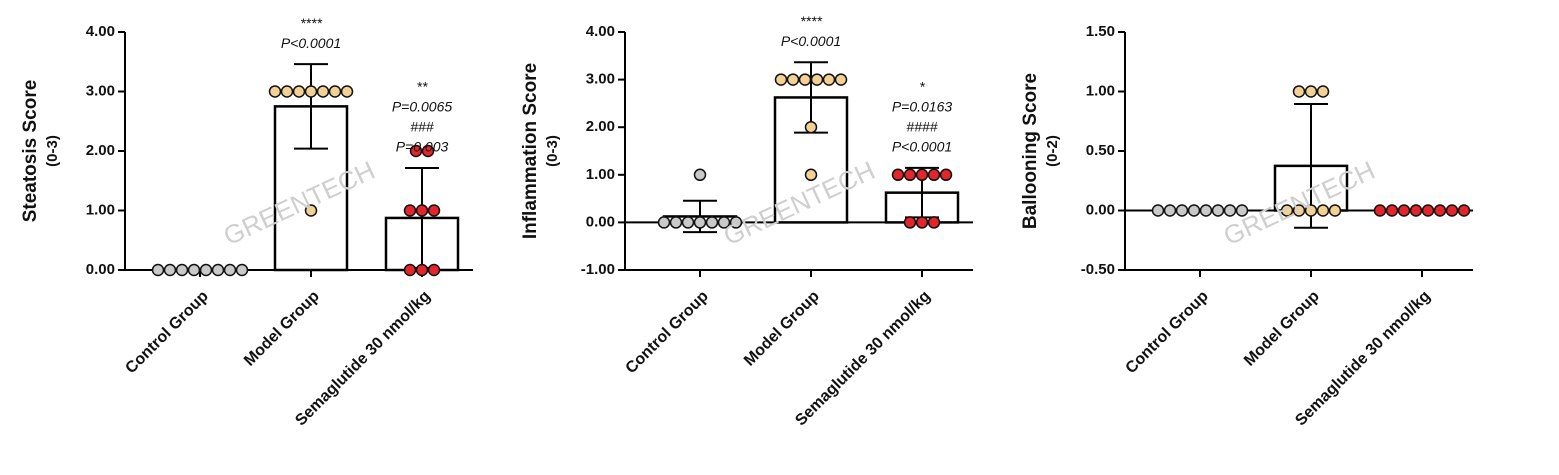 Image resolution: width=1559 pixels, height=475 pixels. Describe the element at coordinates (422, 87) in the screenshot. I see `significance-label: **` at that location.